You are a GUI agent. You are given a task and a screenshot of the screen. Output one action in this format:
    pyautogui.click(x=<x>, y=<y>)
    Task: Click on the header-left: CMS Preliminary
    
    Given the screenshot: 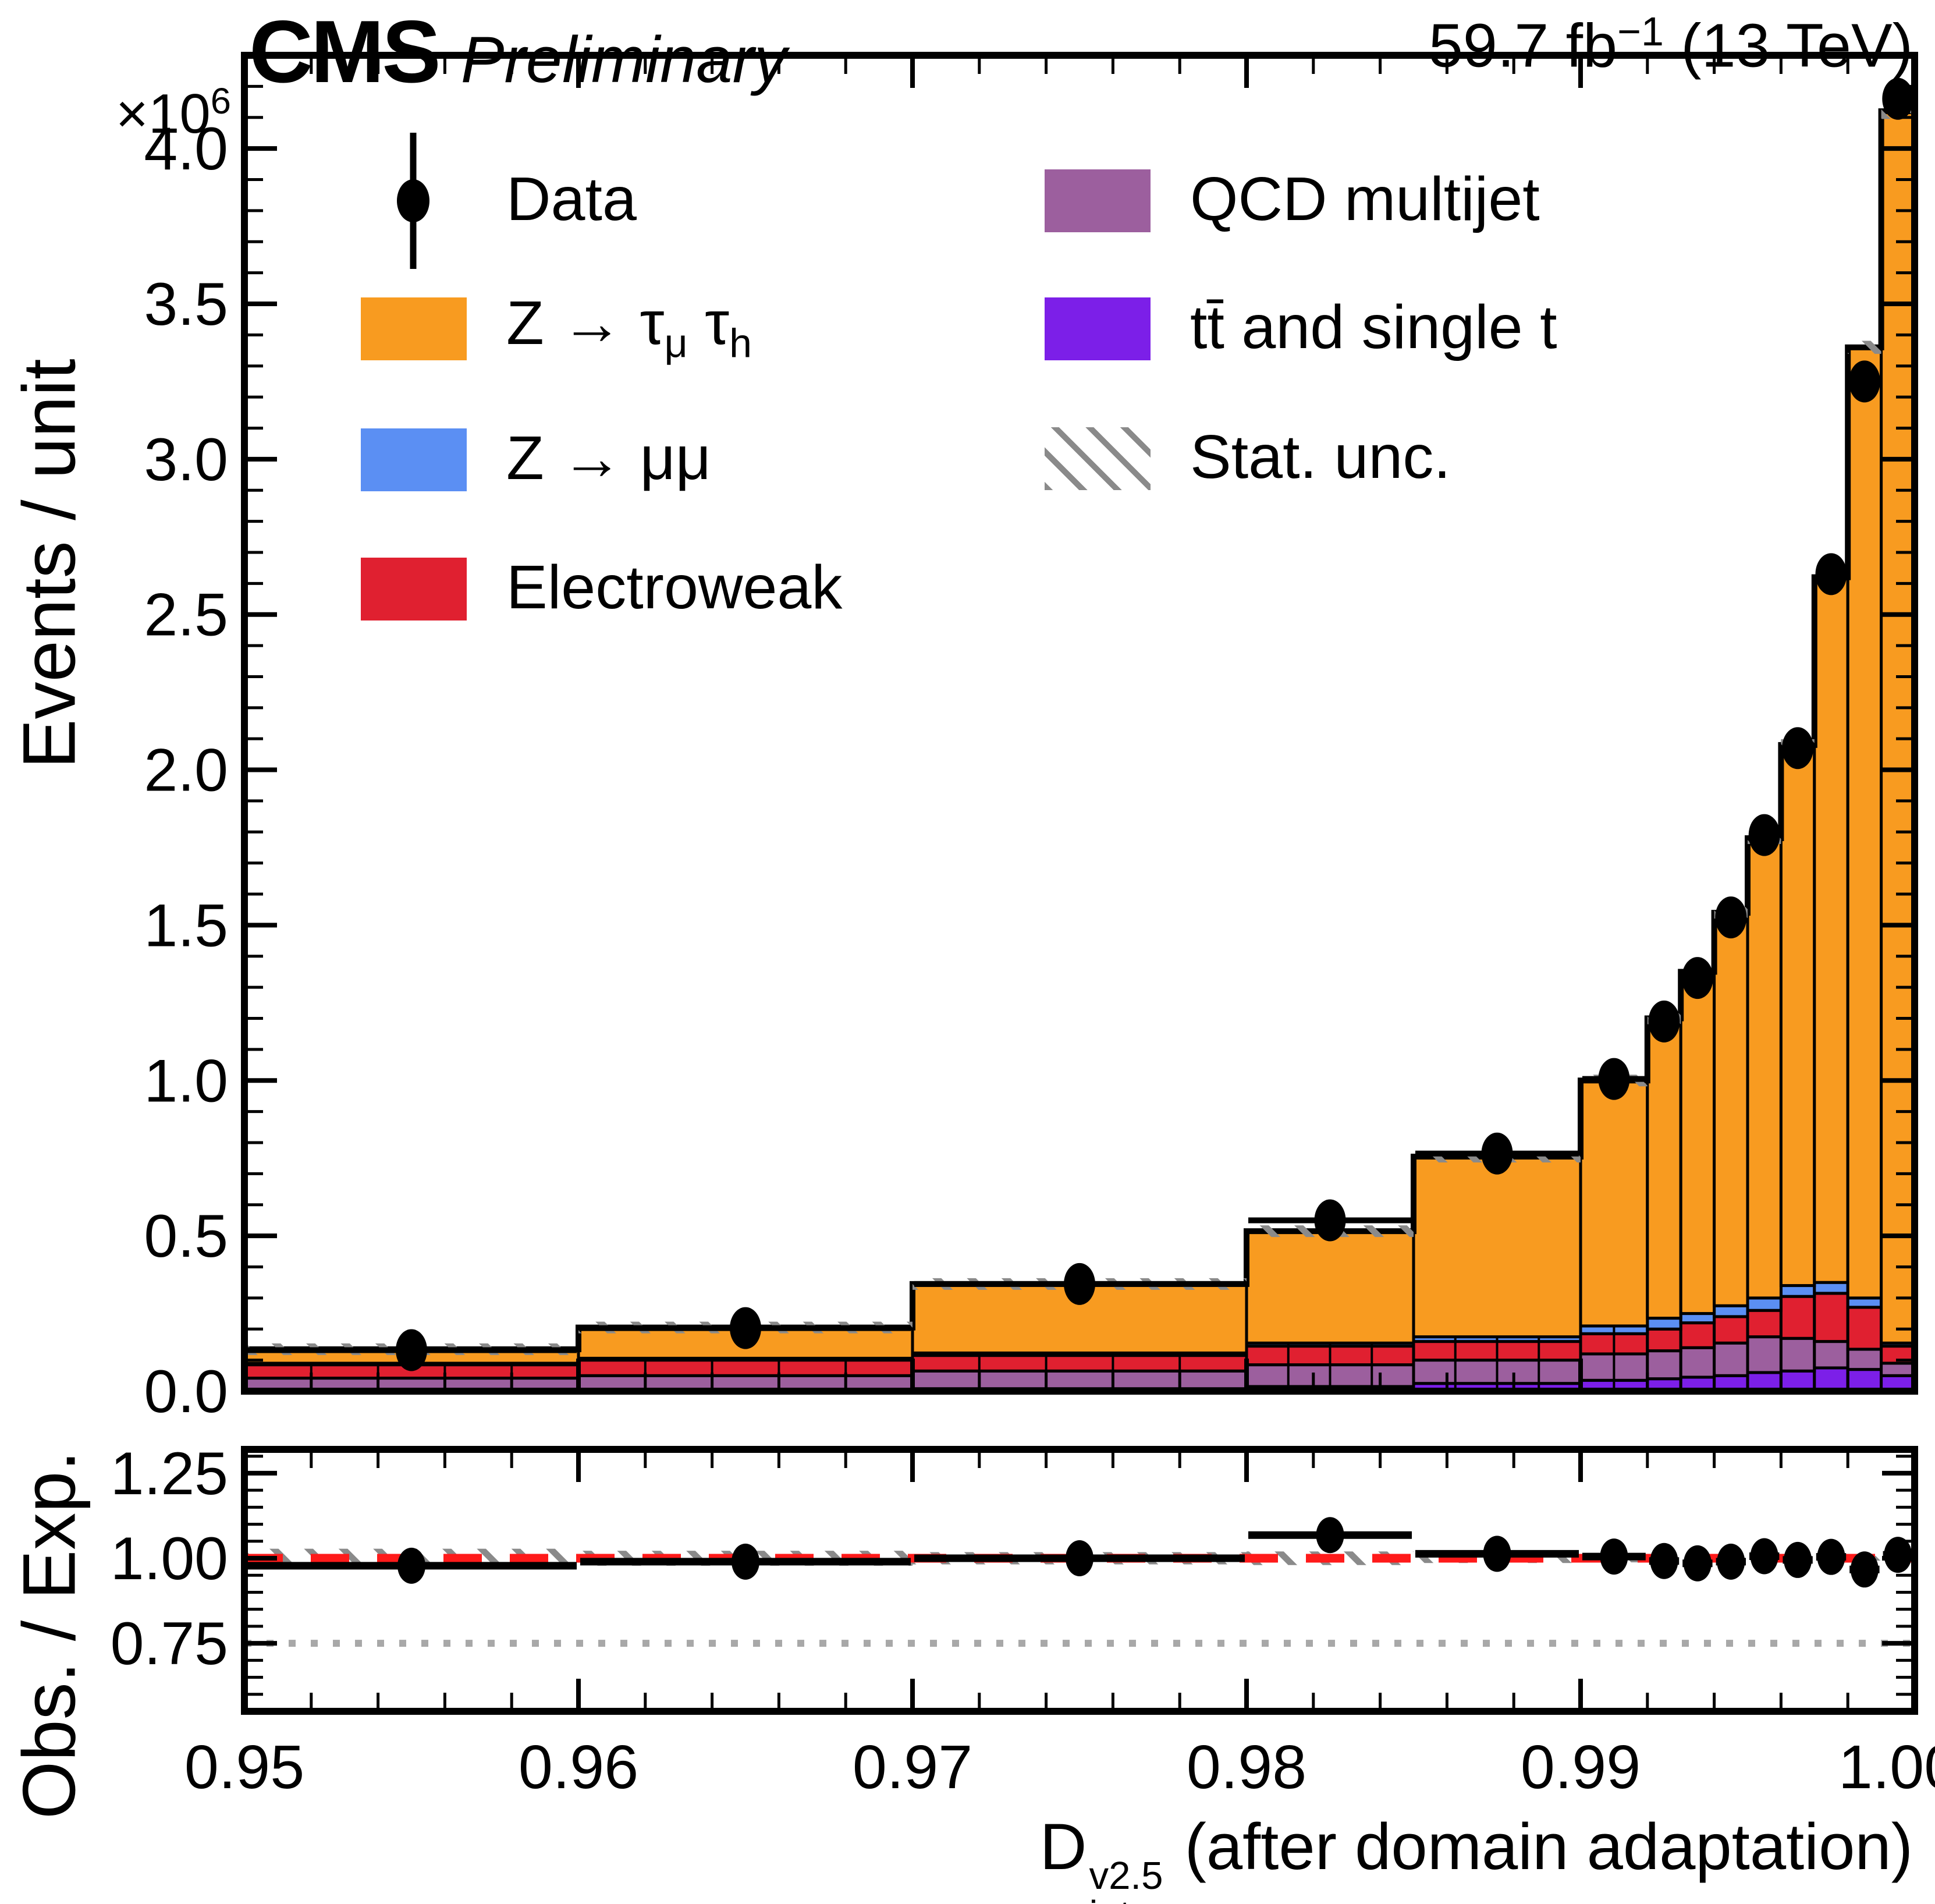 What is the action you would take?
    pyautogui.click(x=518, y=52)
    